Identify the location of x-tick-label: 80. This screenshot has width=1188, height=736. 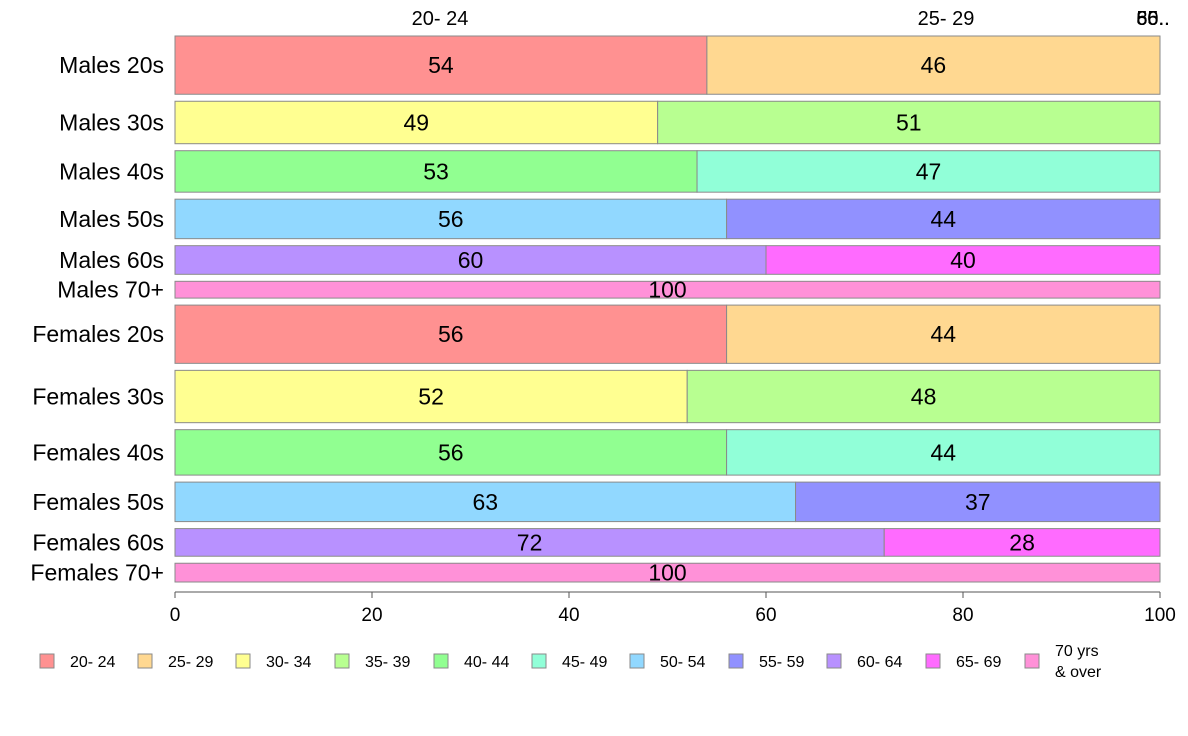
(962, 615).